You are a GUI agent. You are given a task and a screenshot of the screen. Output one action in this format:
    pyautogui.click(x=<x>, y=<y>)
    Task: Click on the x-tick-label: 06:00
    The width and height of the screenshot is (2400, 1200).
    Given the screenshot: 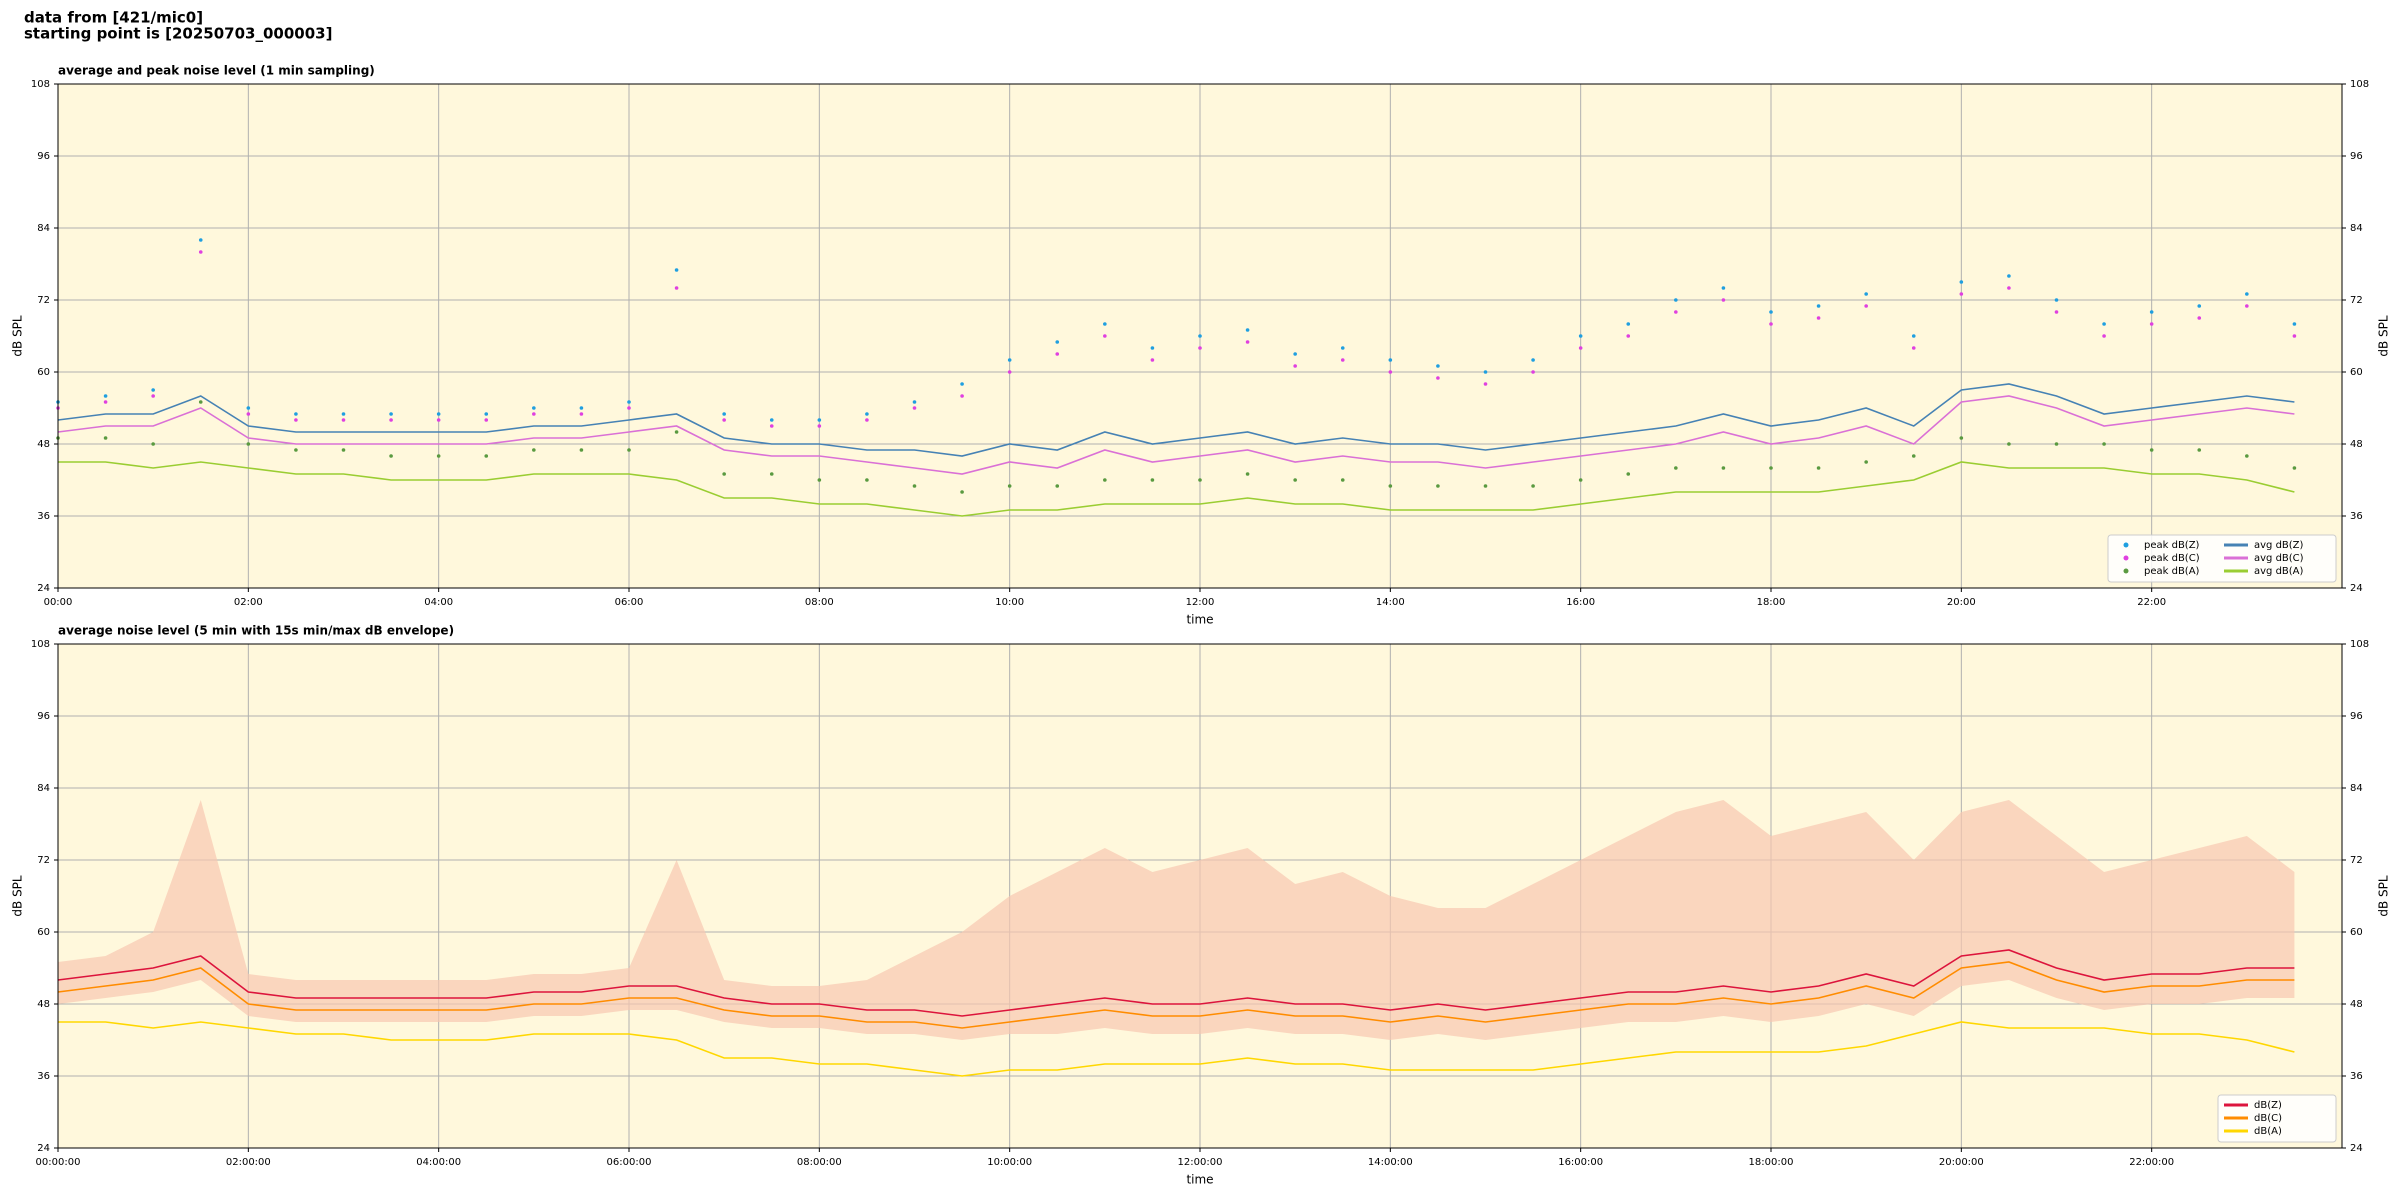 What is the action you would take?
    pyautogui.click(x=629, y=602)
    